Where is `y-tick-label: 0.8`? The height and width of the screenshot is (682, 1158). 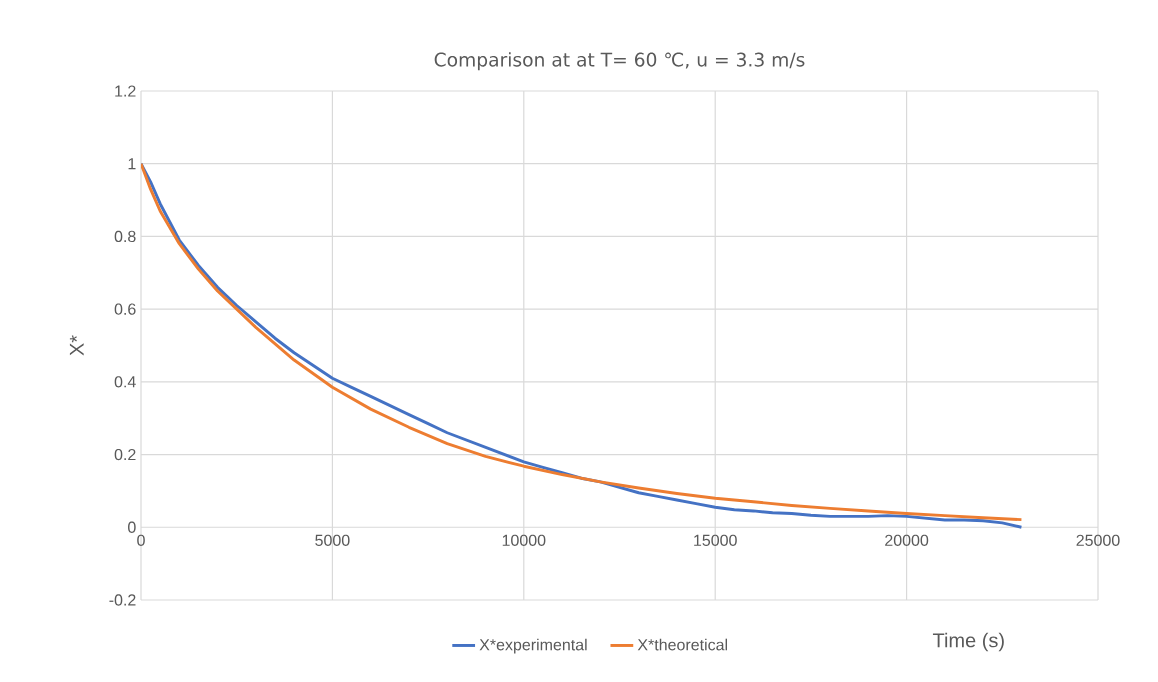 y-tick-label: 0.8 is located at coordinates (125, 236).